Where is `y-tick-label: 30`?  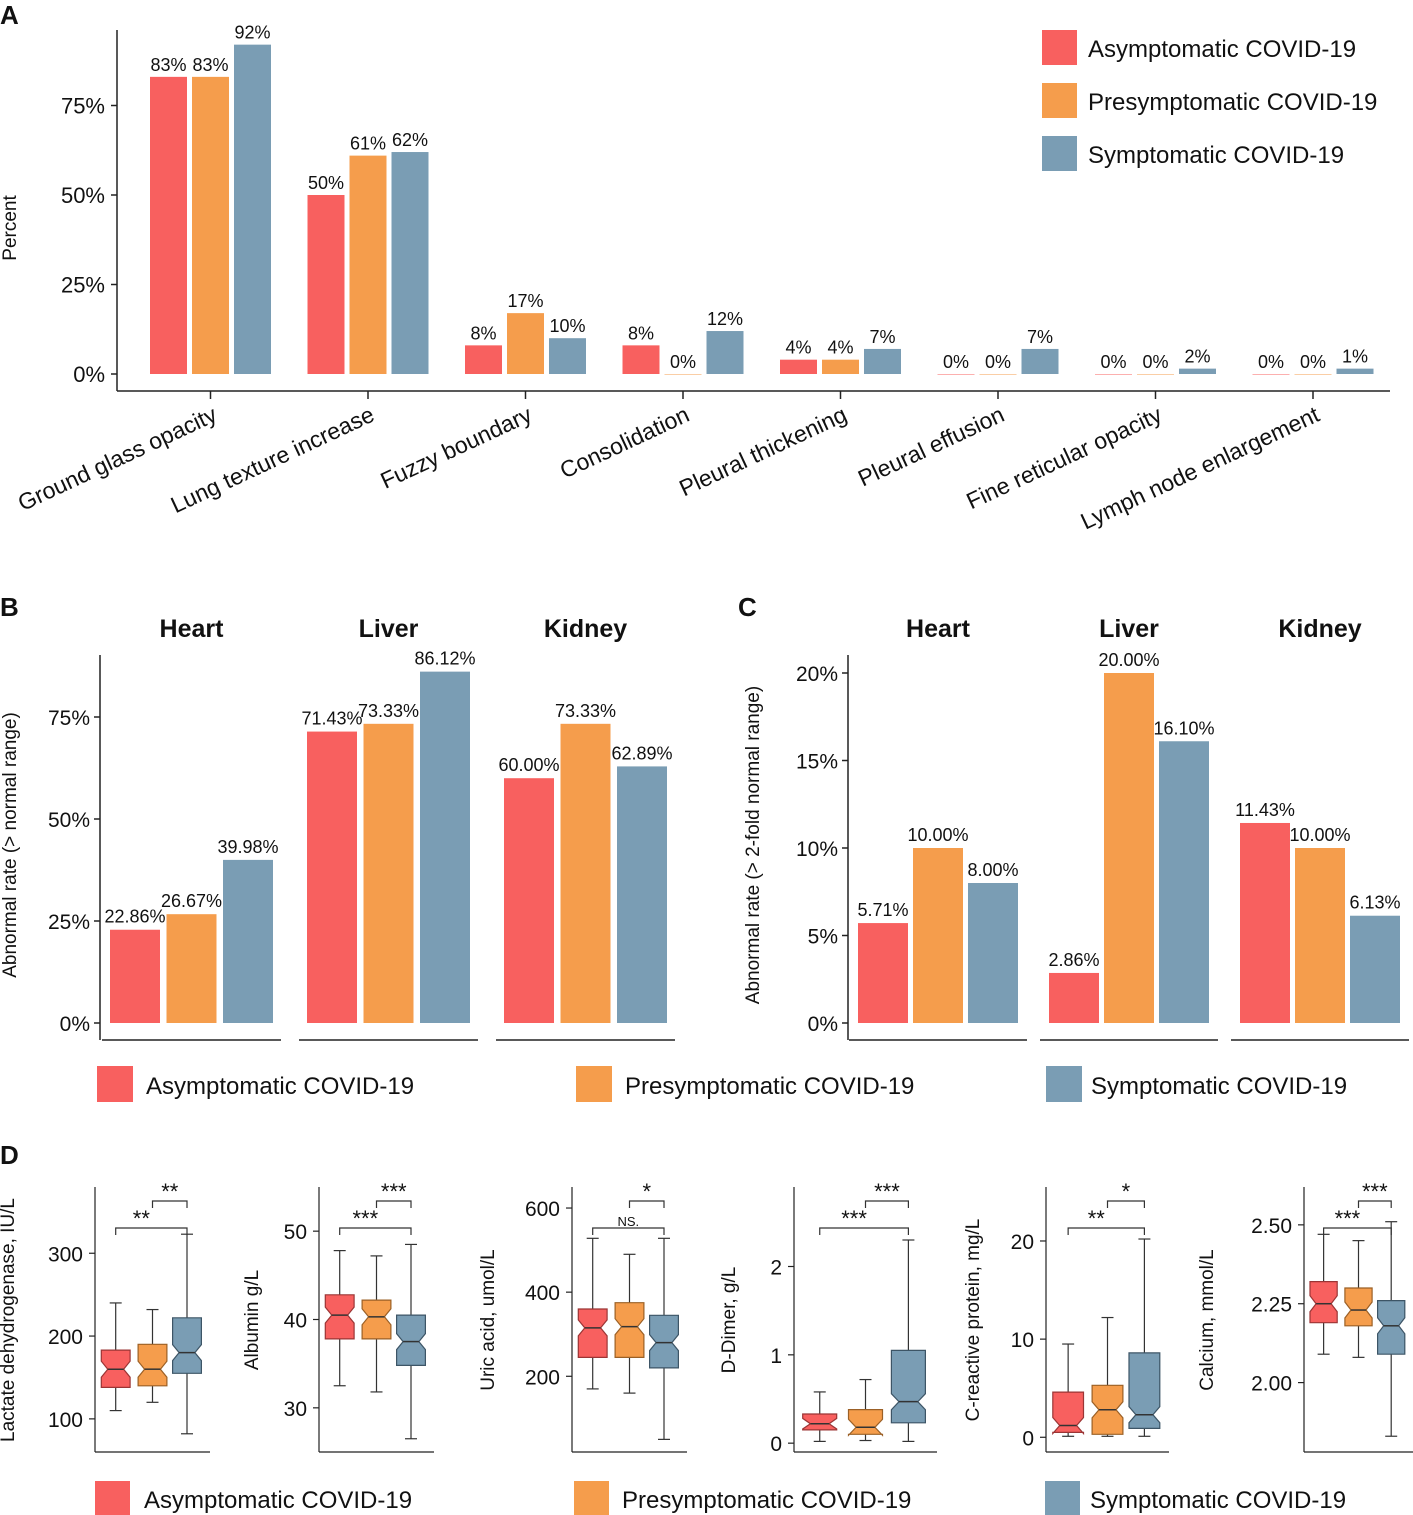 y-tick-label: 30 is located at coordinates (295, 1409).